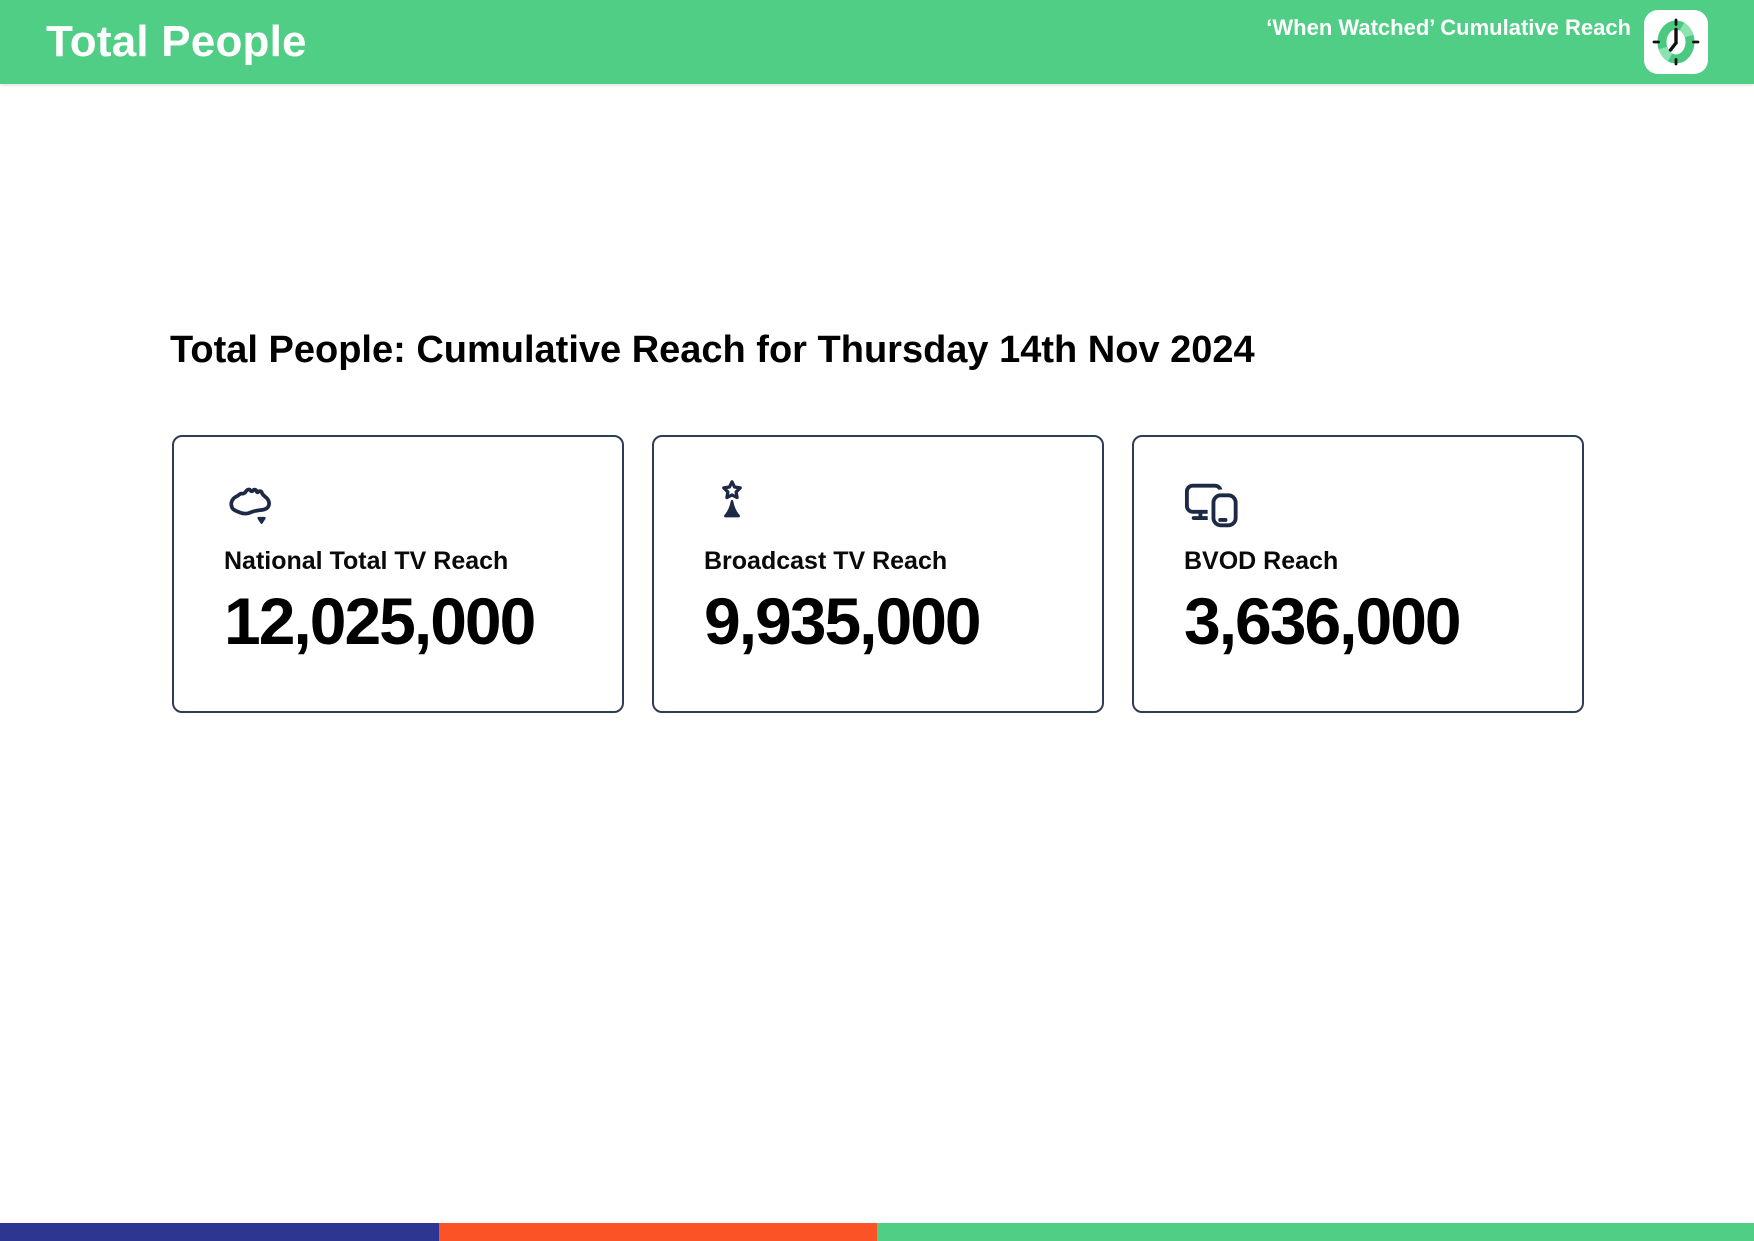 This screenshot has width=1754, height=1241. Describe the element at coordinates (1261, 561) in the screenshot. I see `kpi-label: BVOD Reach` at that location.